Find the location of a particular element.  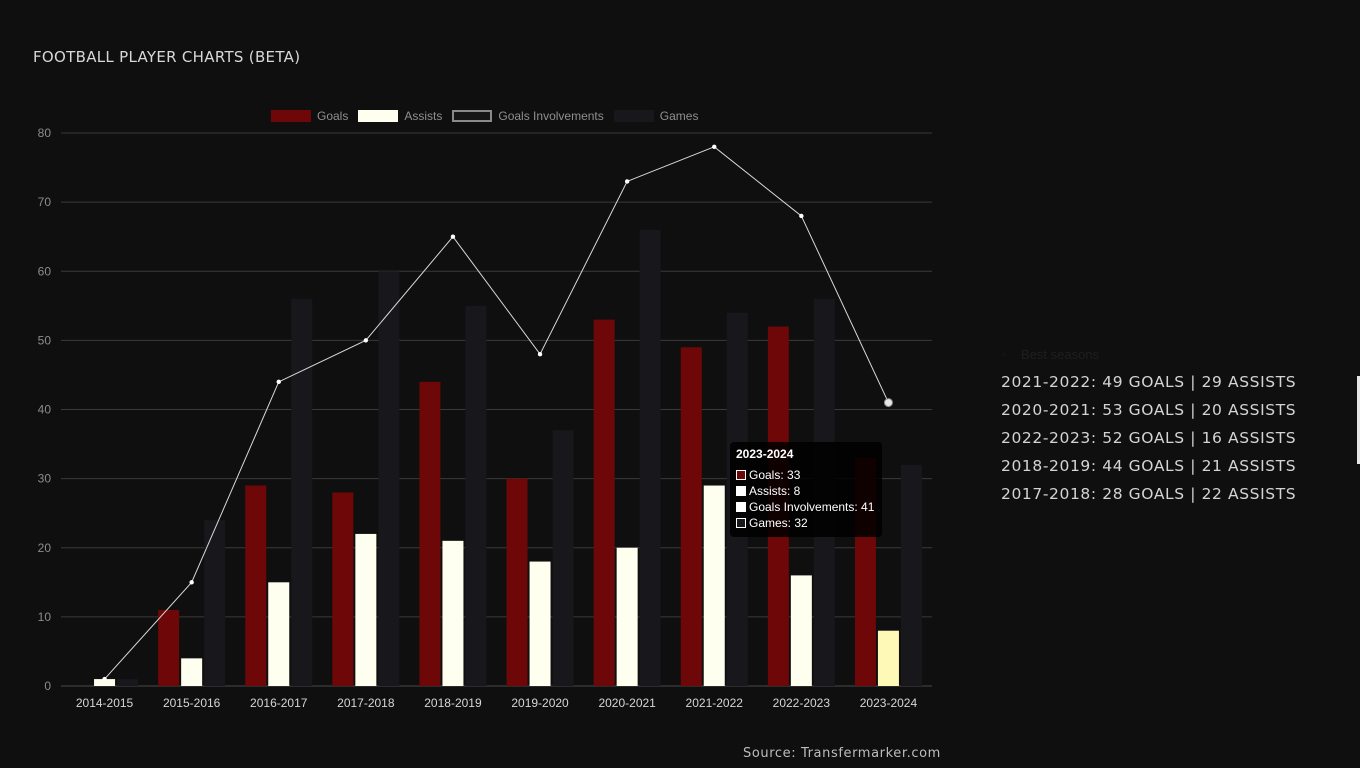

legend-item-goals-involvements: Goals Involvements is located at coordinates (528, 116).